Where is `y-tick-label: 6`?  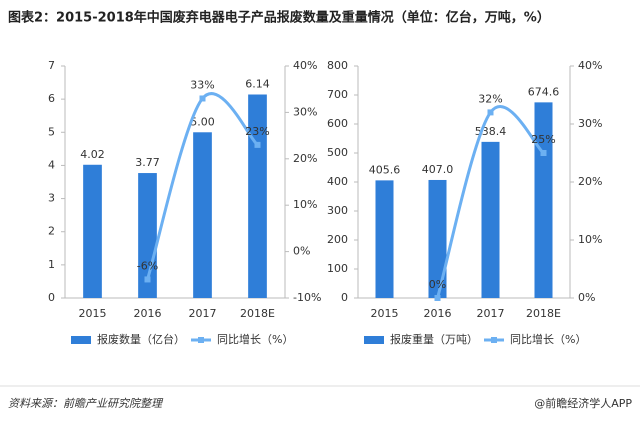 y-tick-label: 6 is located at coordinates (51, 98).